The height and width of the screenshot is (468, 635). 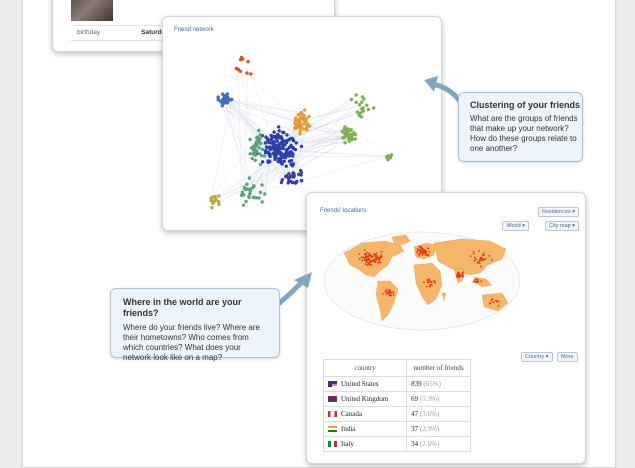 What do you see at coordinates (332, 444) in the screenshot?
I see `it-flag-icon` at bounding box center [332, 444].